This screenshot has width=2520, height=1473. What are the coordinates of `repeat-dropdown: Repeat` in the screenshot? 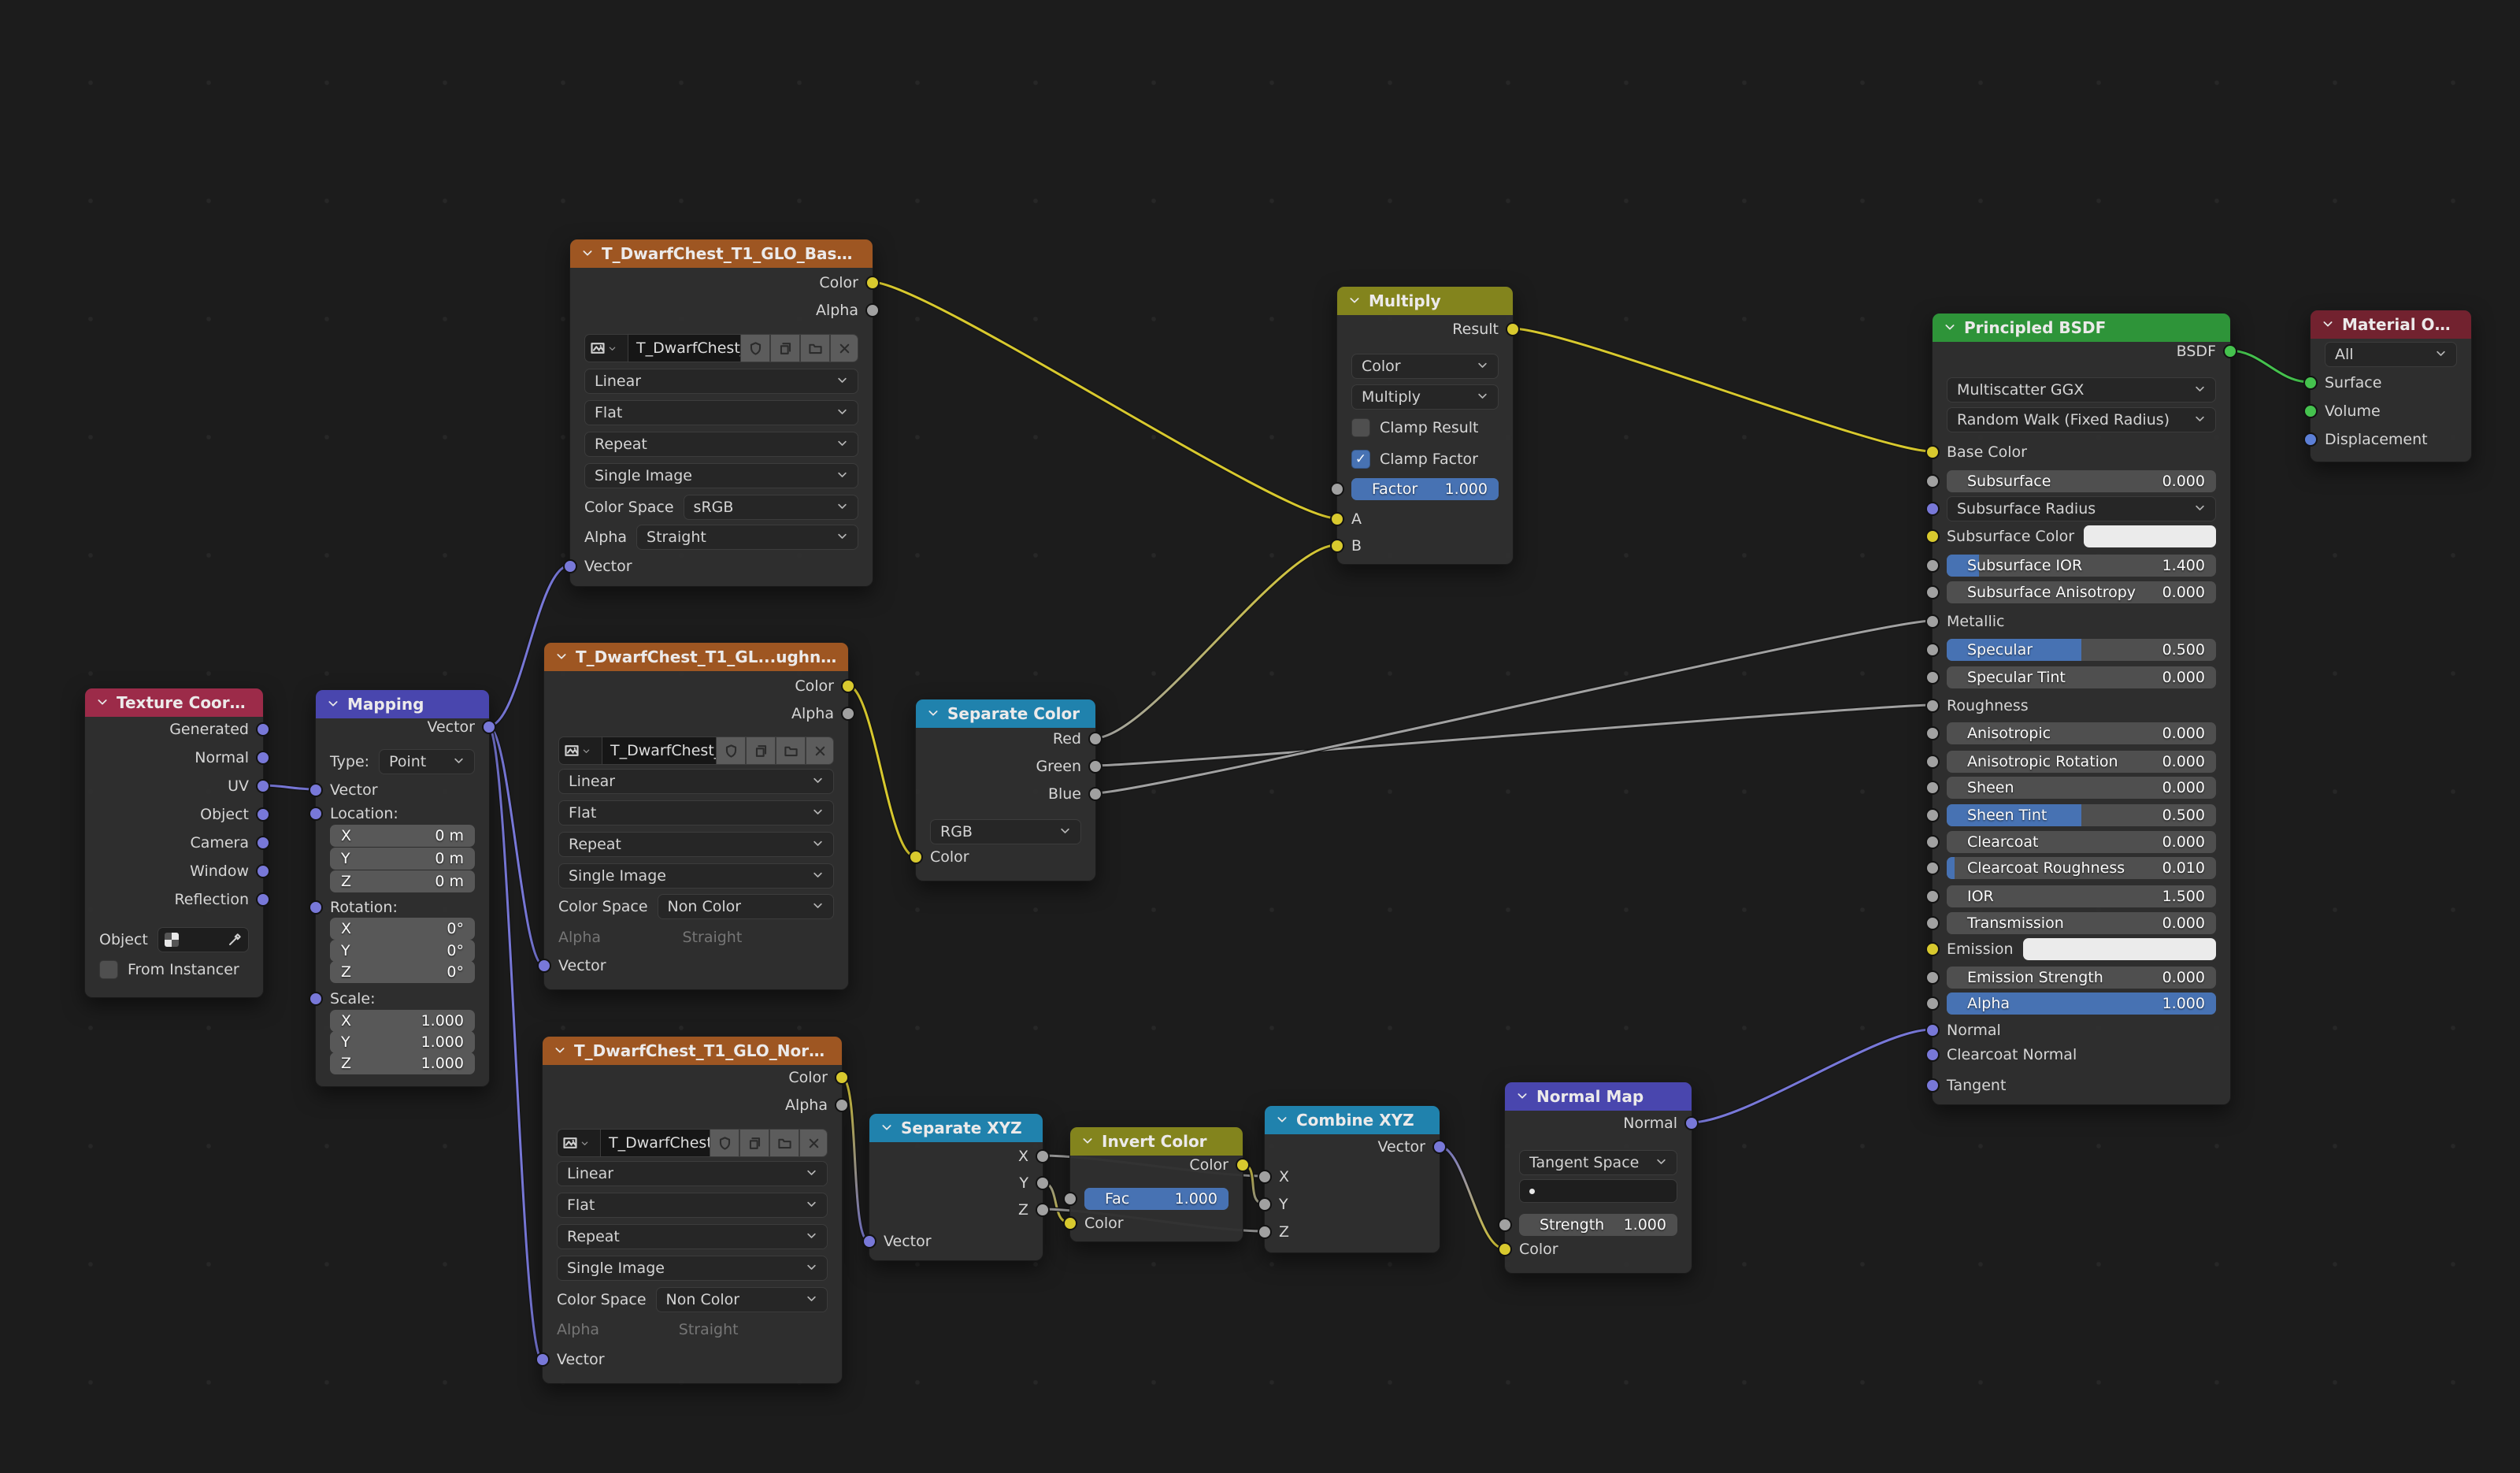 It's located at (692, 1237).